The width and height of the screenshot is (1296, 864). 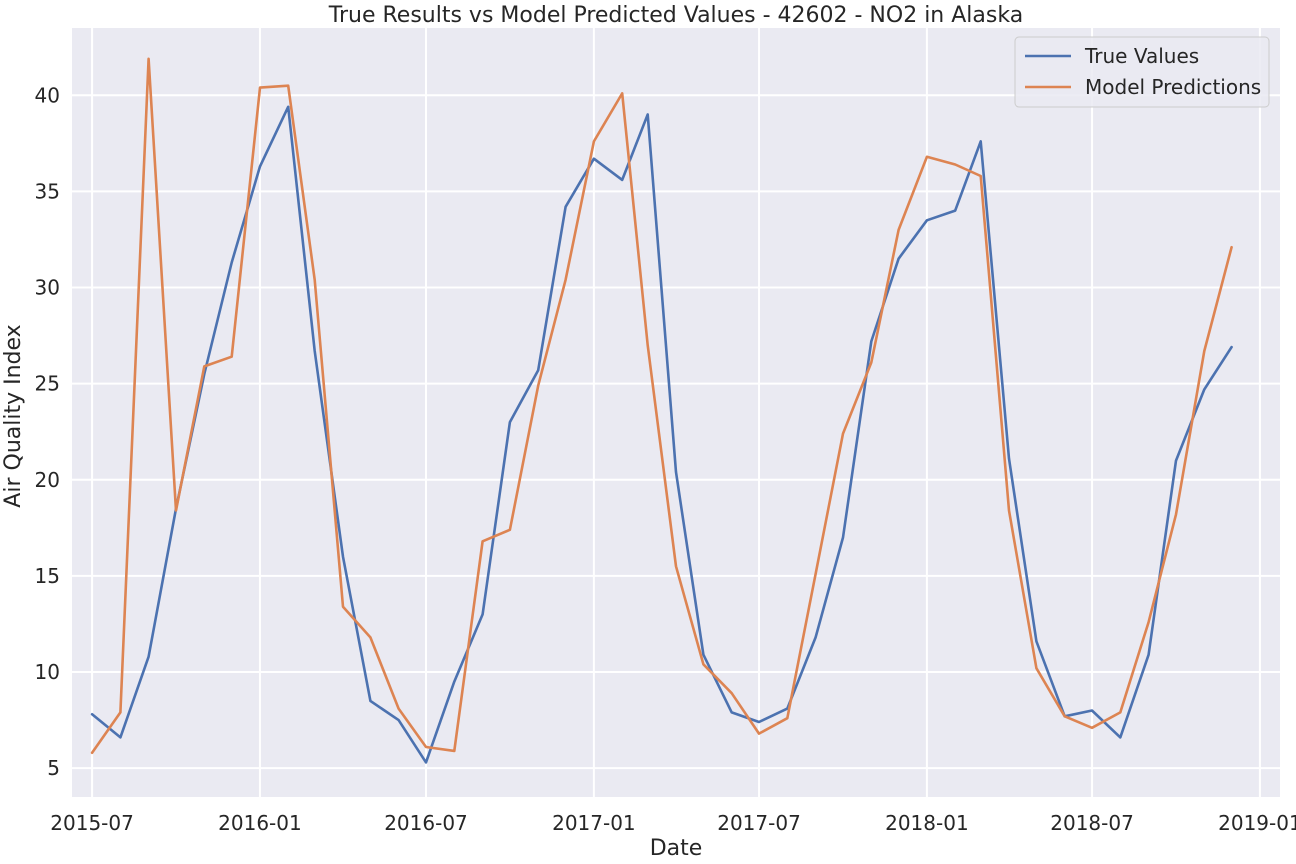 What do you see at coordinates (47, 288) in the screenshot?
I see `y-tick-label: 30` at bounding box center [47, 288].